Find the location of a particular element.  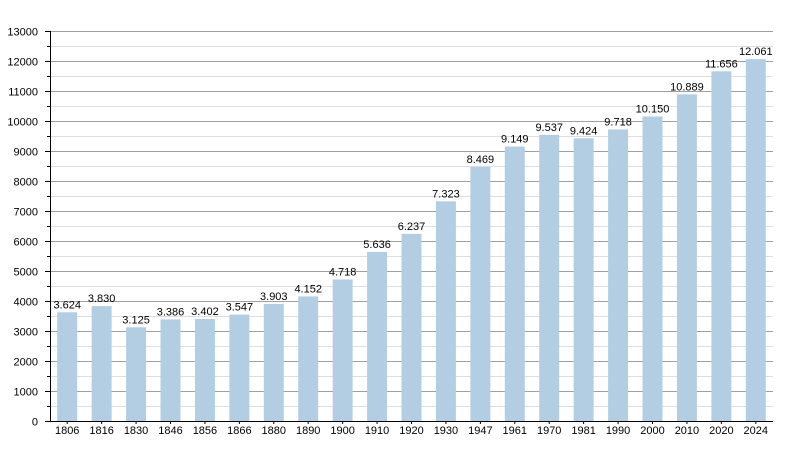

x-tick-label: 2024 is located at coordinates (756, 431).